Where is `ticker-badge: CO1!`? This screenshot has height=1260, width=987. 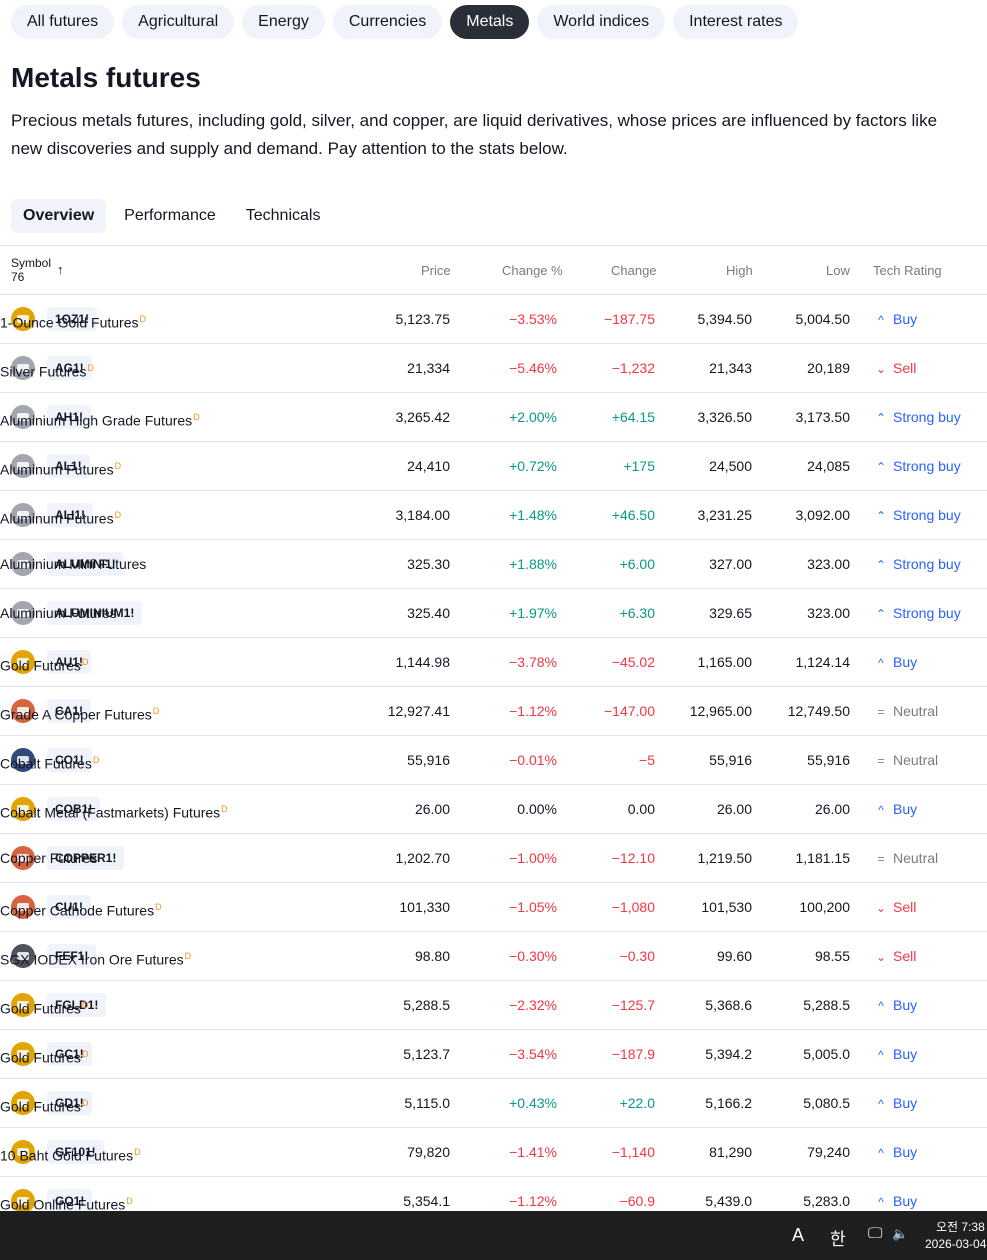 ticker-badge: CO1! is located at coordinates (69, 760).